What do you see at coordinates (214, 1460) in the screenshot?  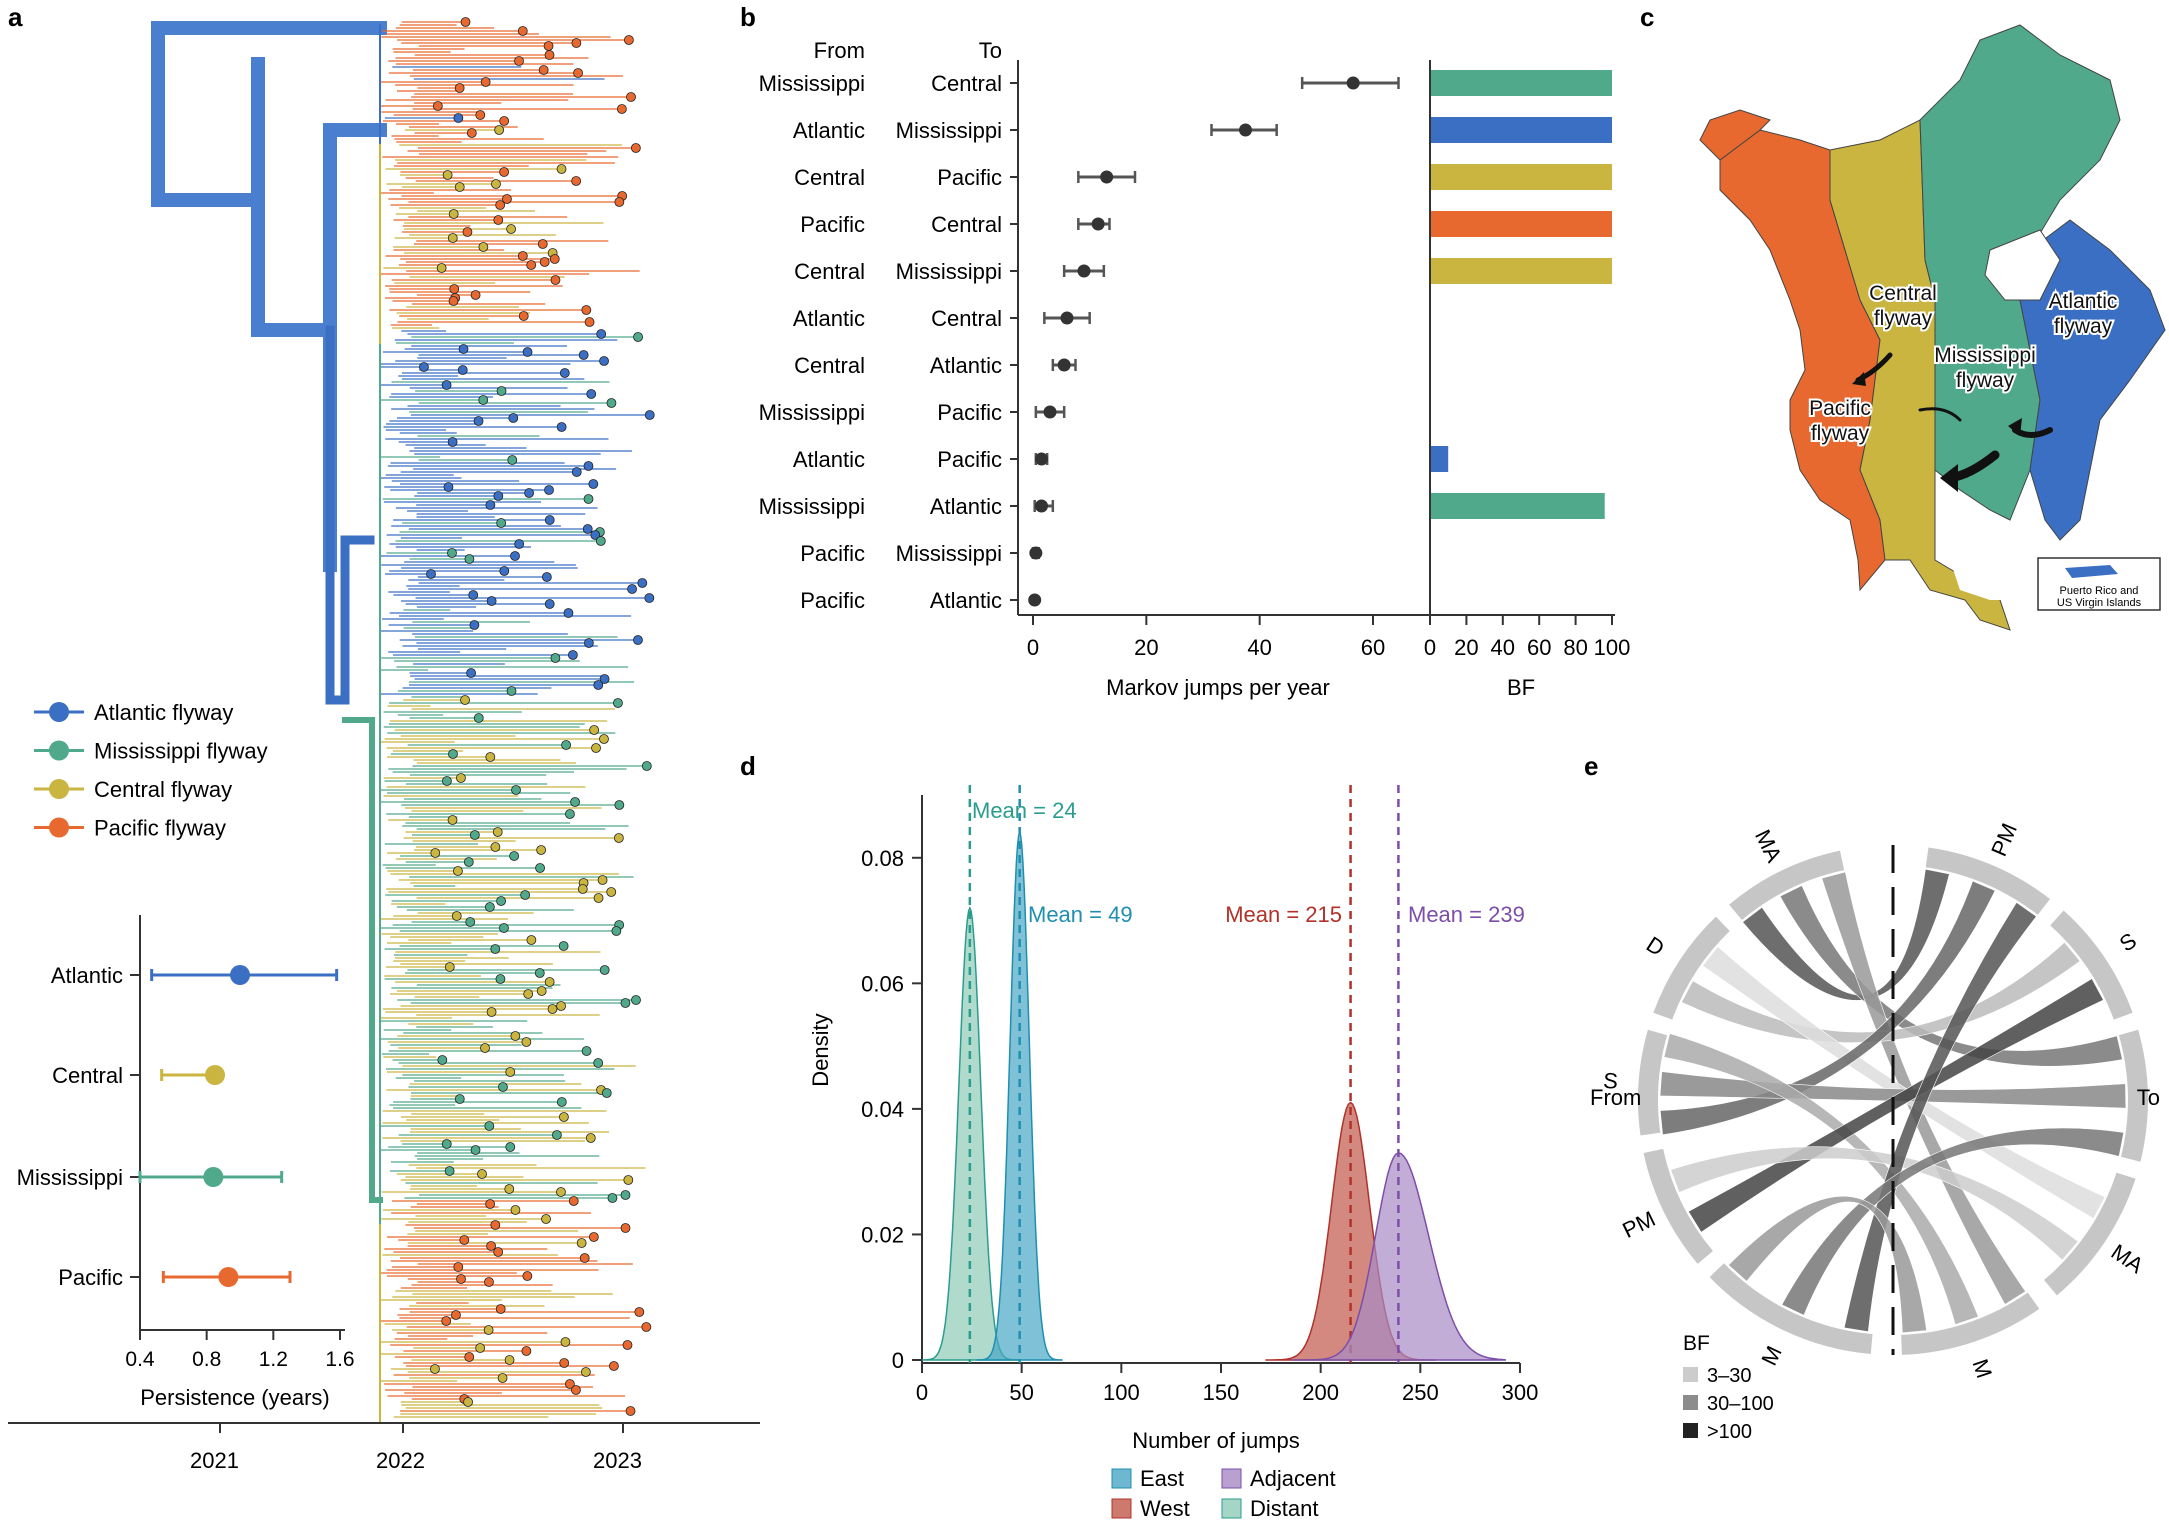 I see `time-tick-2021: 2021` at bounding box center [214, 1460].